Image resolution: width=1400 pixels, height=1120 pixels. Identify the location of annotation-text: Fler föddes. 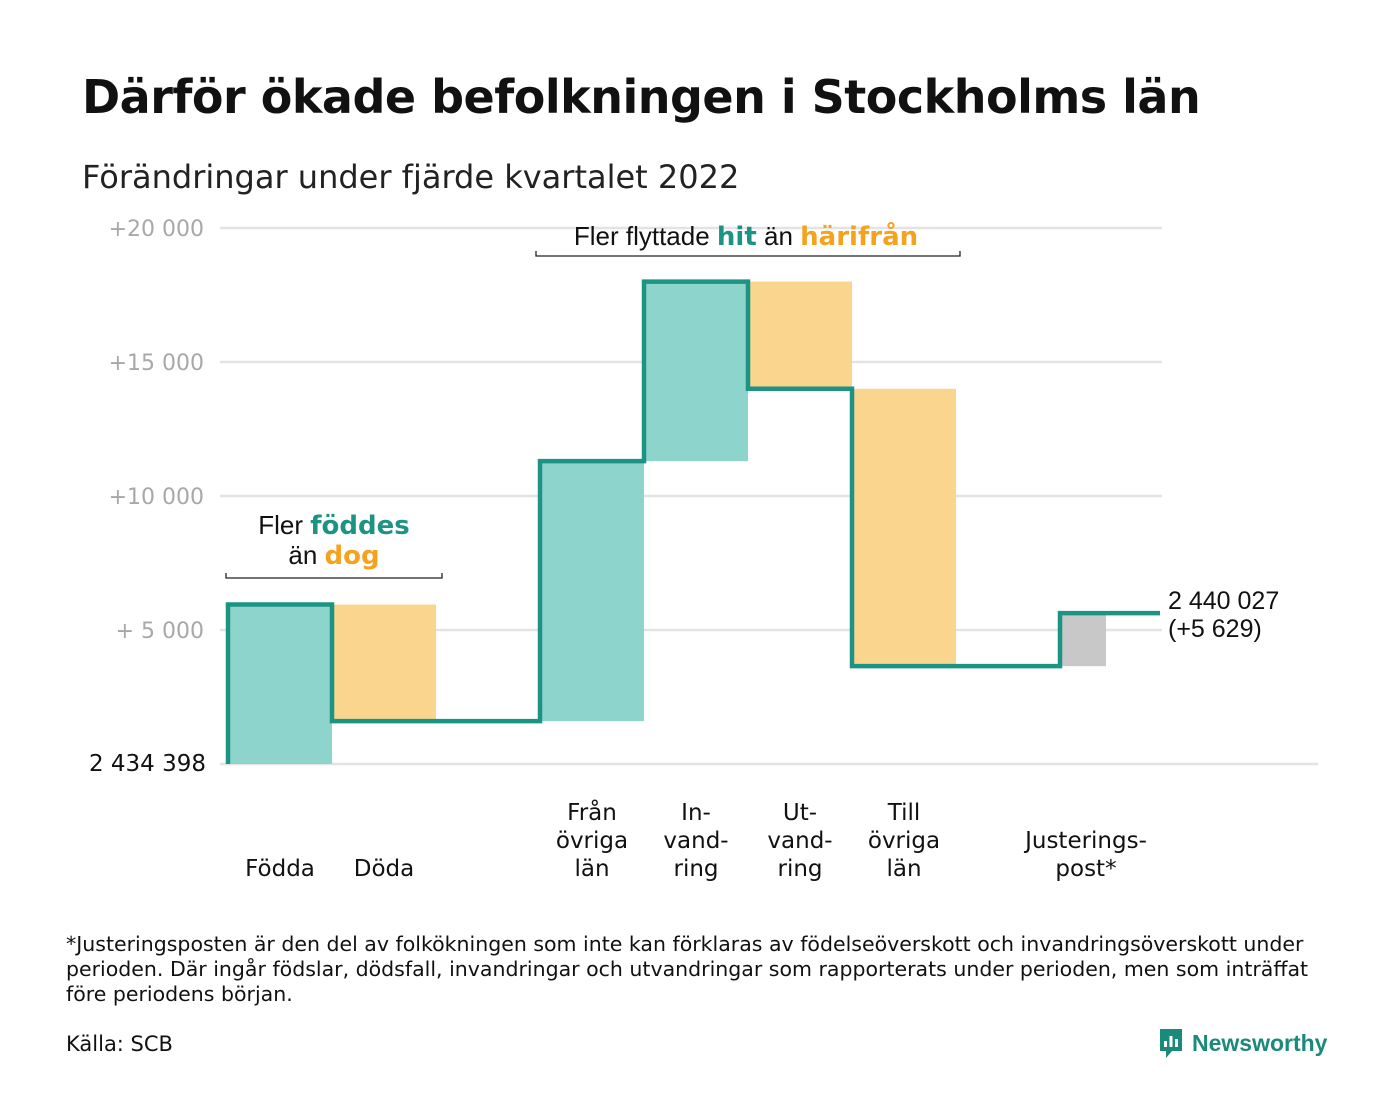
(334, 525).